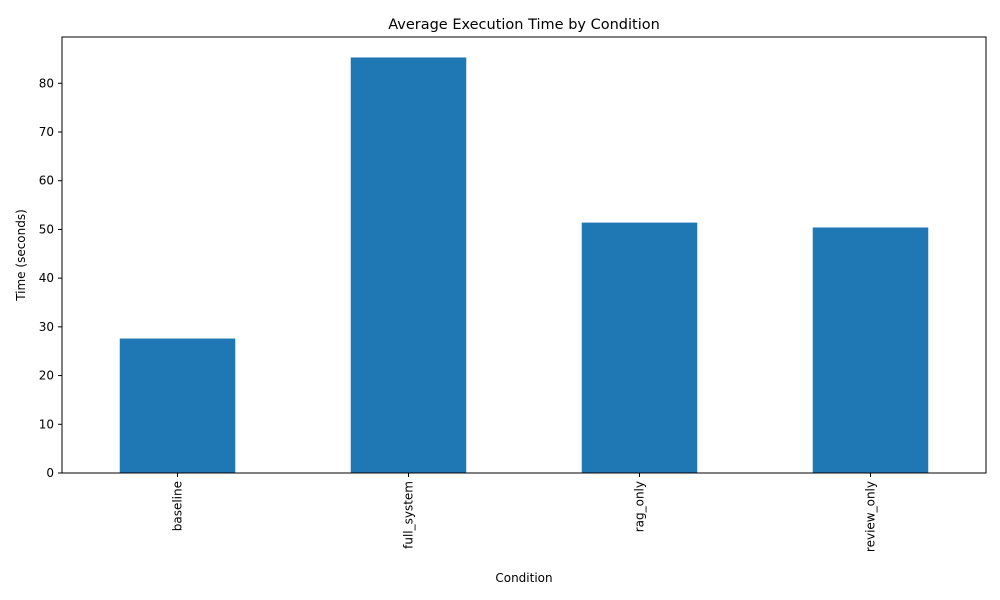 The width and height of the screenshot is (1000, 600). Describe the element at coordinates (50, 473) in the screenshot. I see `y-tick-label: 0` at that location.